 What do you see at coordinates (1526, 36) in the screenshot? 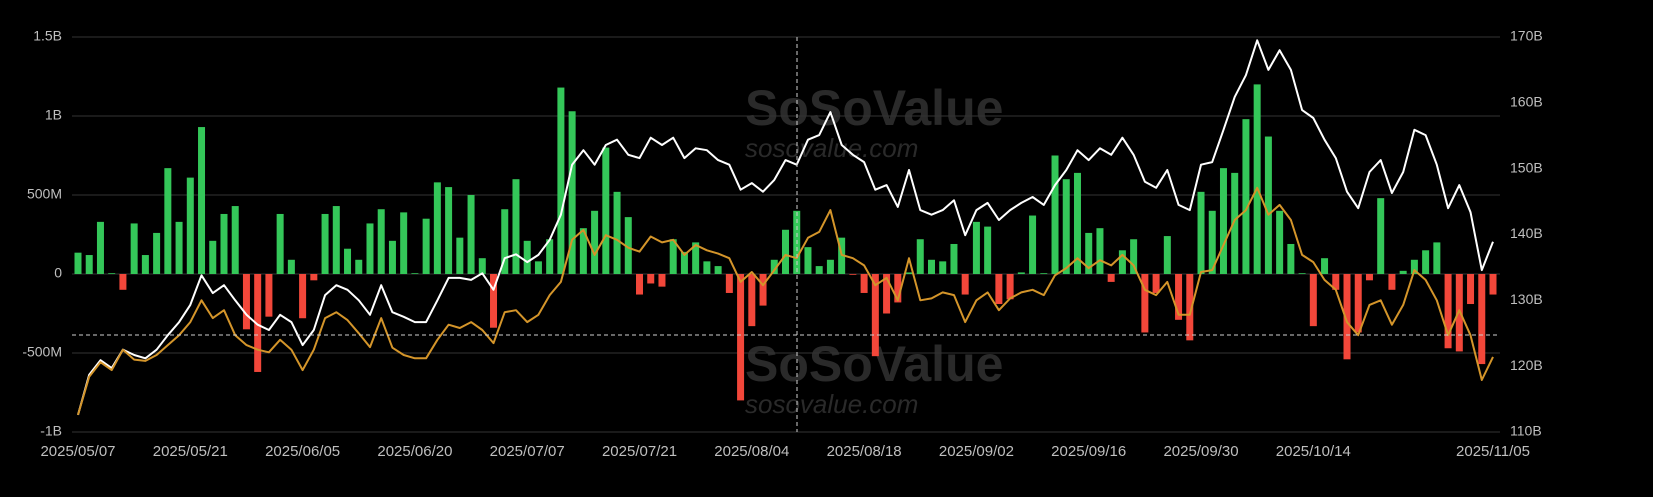
I see `y2-tick-label: 170B` at bounding box center [1526, 36].